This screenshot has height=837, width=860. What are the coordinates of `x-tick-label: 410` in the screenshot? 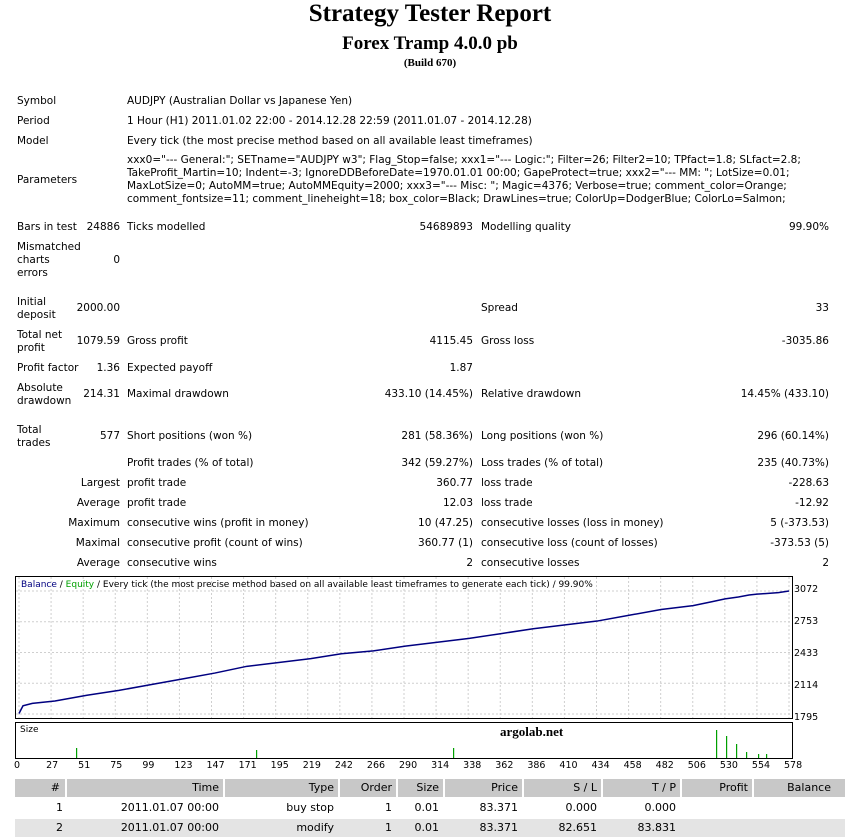 It's located at (568, 765).